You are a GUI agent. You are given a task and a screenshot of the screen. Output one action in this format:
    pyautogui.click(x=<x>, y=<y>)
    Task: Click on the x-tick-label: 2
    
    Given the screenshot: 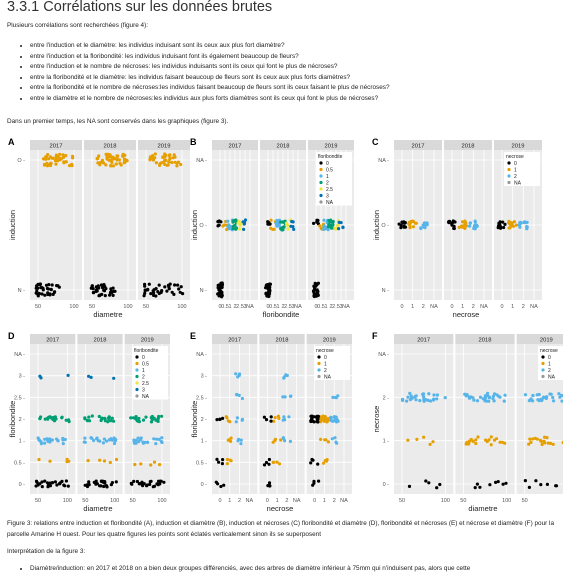 What is the action you would take?
    pyautogui.click(x=239, y=501)
    